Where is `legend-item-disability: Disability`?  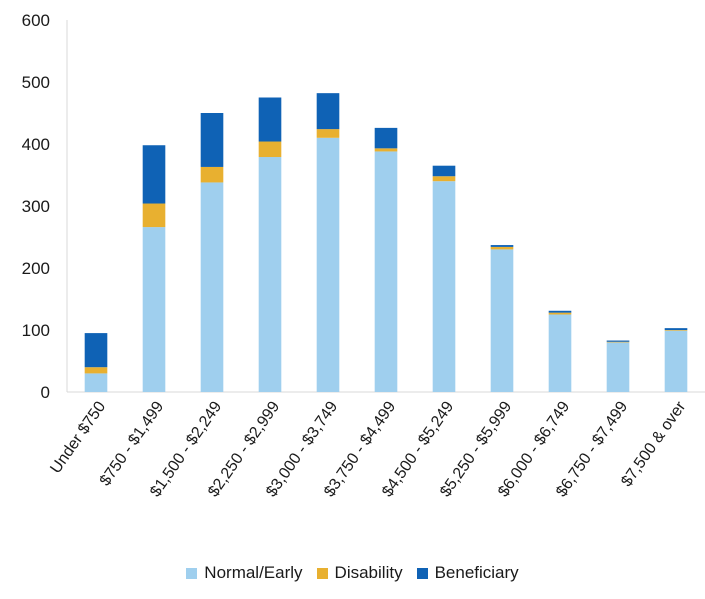
legend-item-disability: Disability is located at coordinates (359, 573).